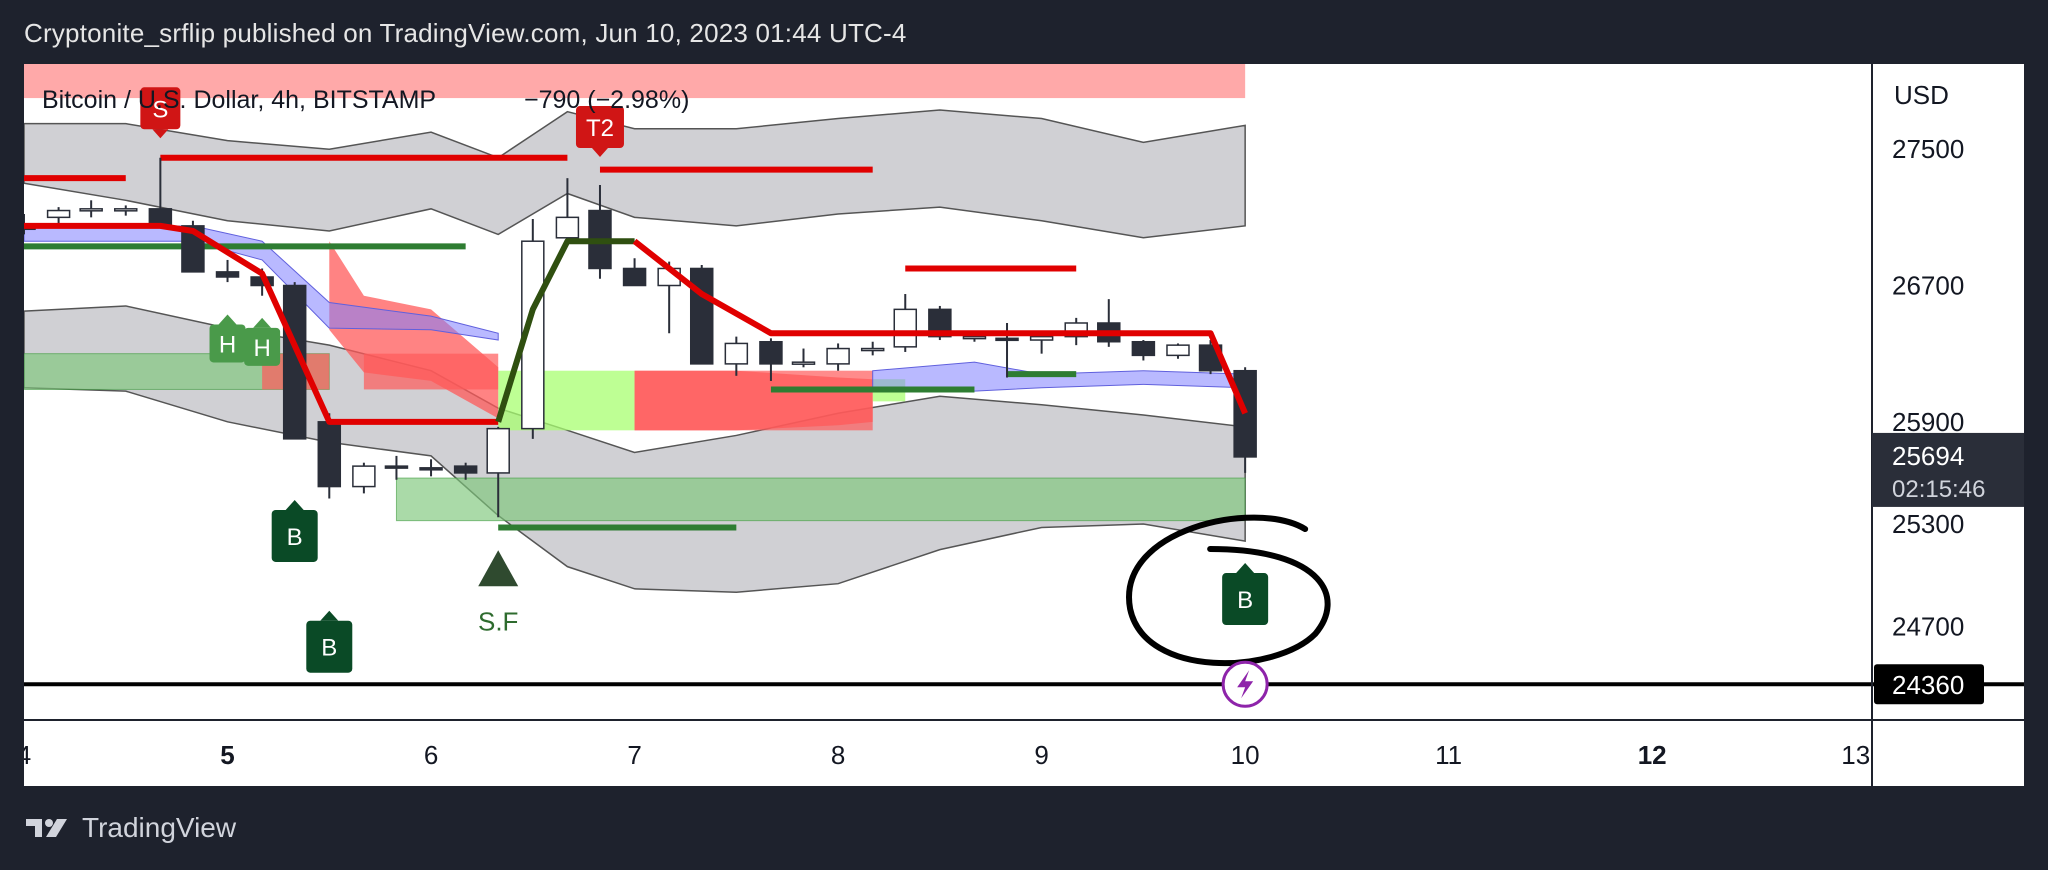 This screenshot has height=870, width=2048. Describe the element at coordinates (1041, 755) in the screenshot. I see `x-tick-label: 9` at that location.